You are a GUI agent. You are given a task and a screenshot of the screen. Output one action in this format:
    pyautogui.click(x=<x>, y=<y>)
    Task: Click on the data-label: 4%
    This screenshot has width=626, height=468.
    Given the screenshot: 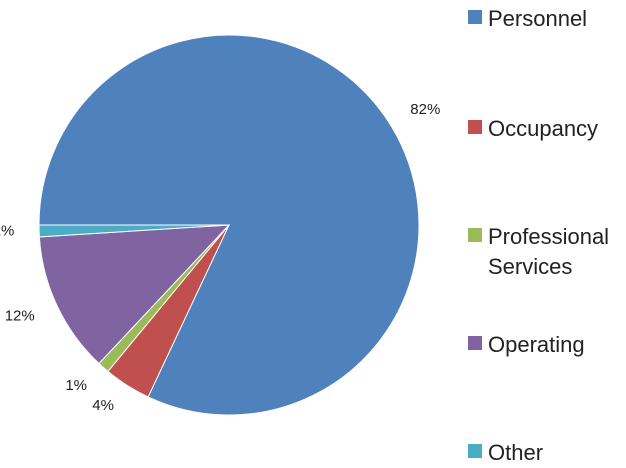 What is the action you would take?
    pyautogui.click(x=103, y=405)
    